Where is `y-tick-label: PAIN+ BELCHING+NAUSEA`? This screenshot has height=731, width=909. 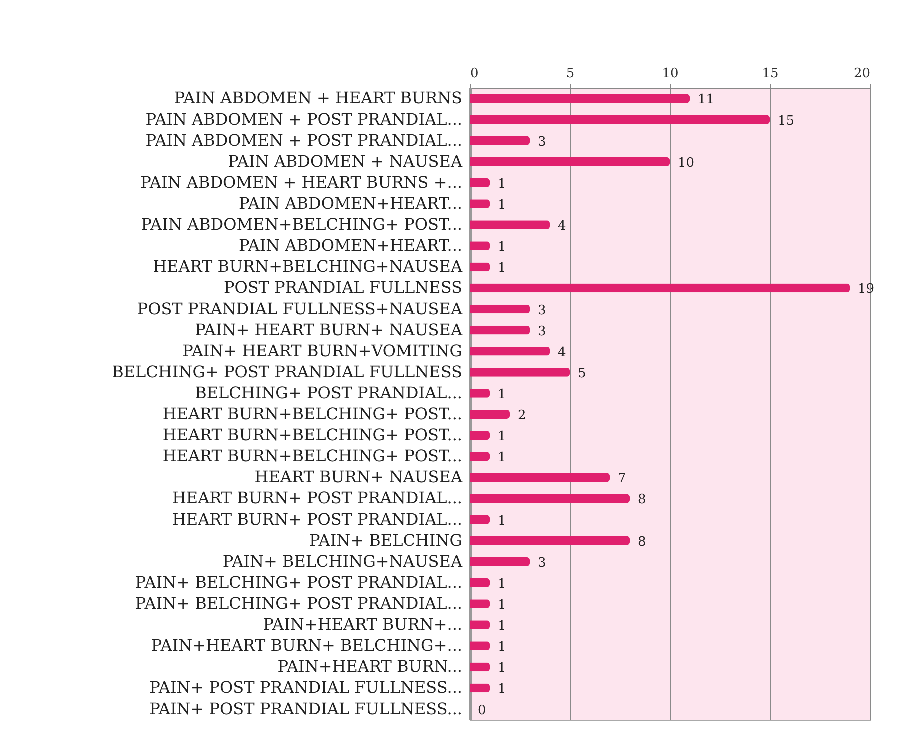
y-tick-label: PAIN+ BELCHING+NAUSEA is located at coordinates (342, 561).